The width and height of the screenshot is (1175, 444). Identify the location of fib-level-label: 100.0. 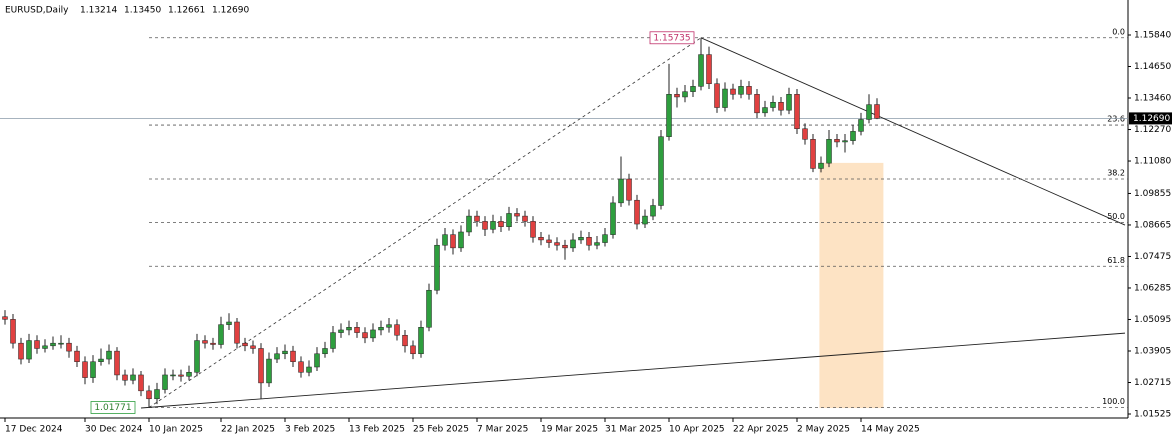
(1113, 401).